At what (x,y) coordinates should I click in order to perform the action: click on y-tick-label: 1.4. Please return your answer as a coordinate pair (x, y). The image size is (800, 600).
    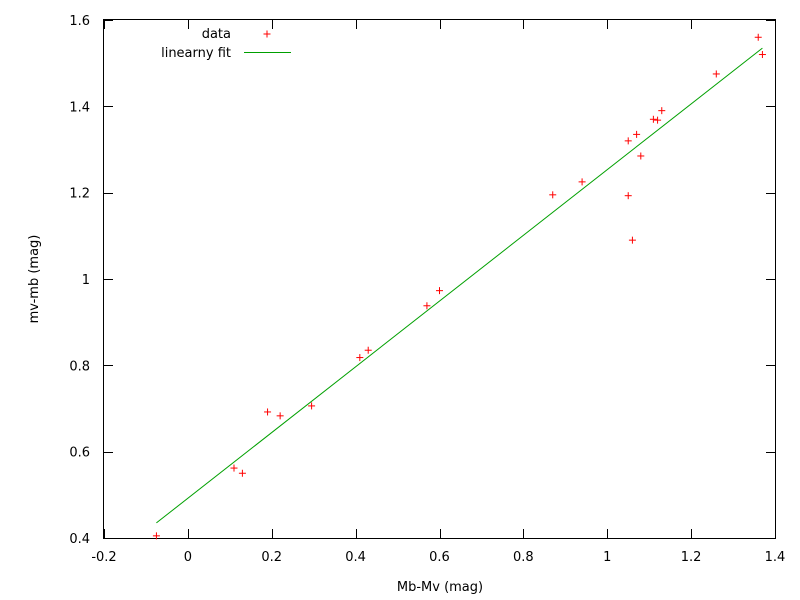
    Looking at the image, I should click on (79, 107).